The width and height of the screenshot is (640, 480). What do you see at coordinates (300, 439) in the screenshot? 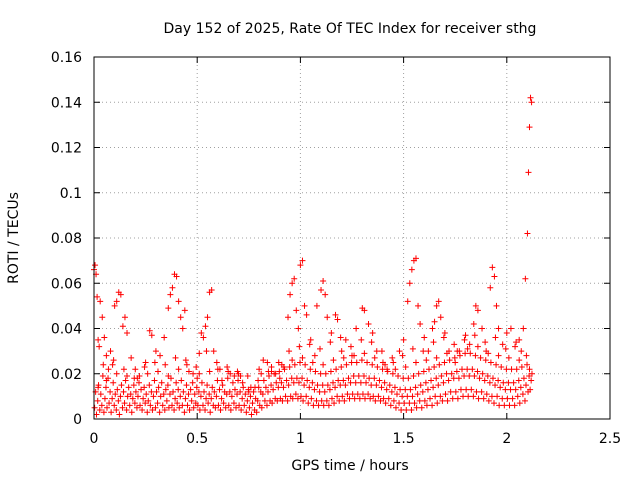
I see `x-tick-label: 1` at bounding box center [300, 439].